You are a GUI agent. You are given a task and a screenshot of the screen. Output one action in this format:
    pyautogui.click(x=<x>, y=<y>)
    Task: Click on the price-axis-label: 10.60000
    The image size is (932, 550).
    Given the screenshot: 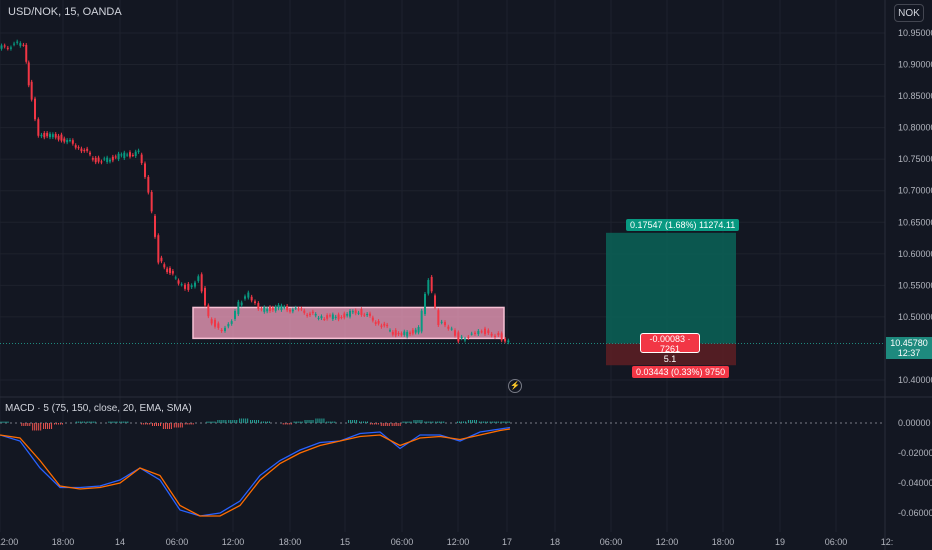 What is the action you would take?
    pyautogui.click(x=915, y=254)
    